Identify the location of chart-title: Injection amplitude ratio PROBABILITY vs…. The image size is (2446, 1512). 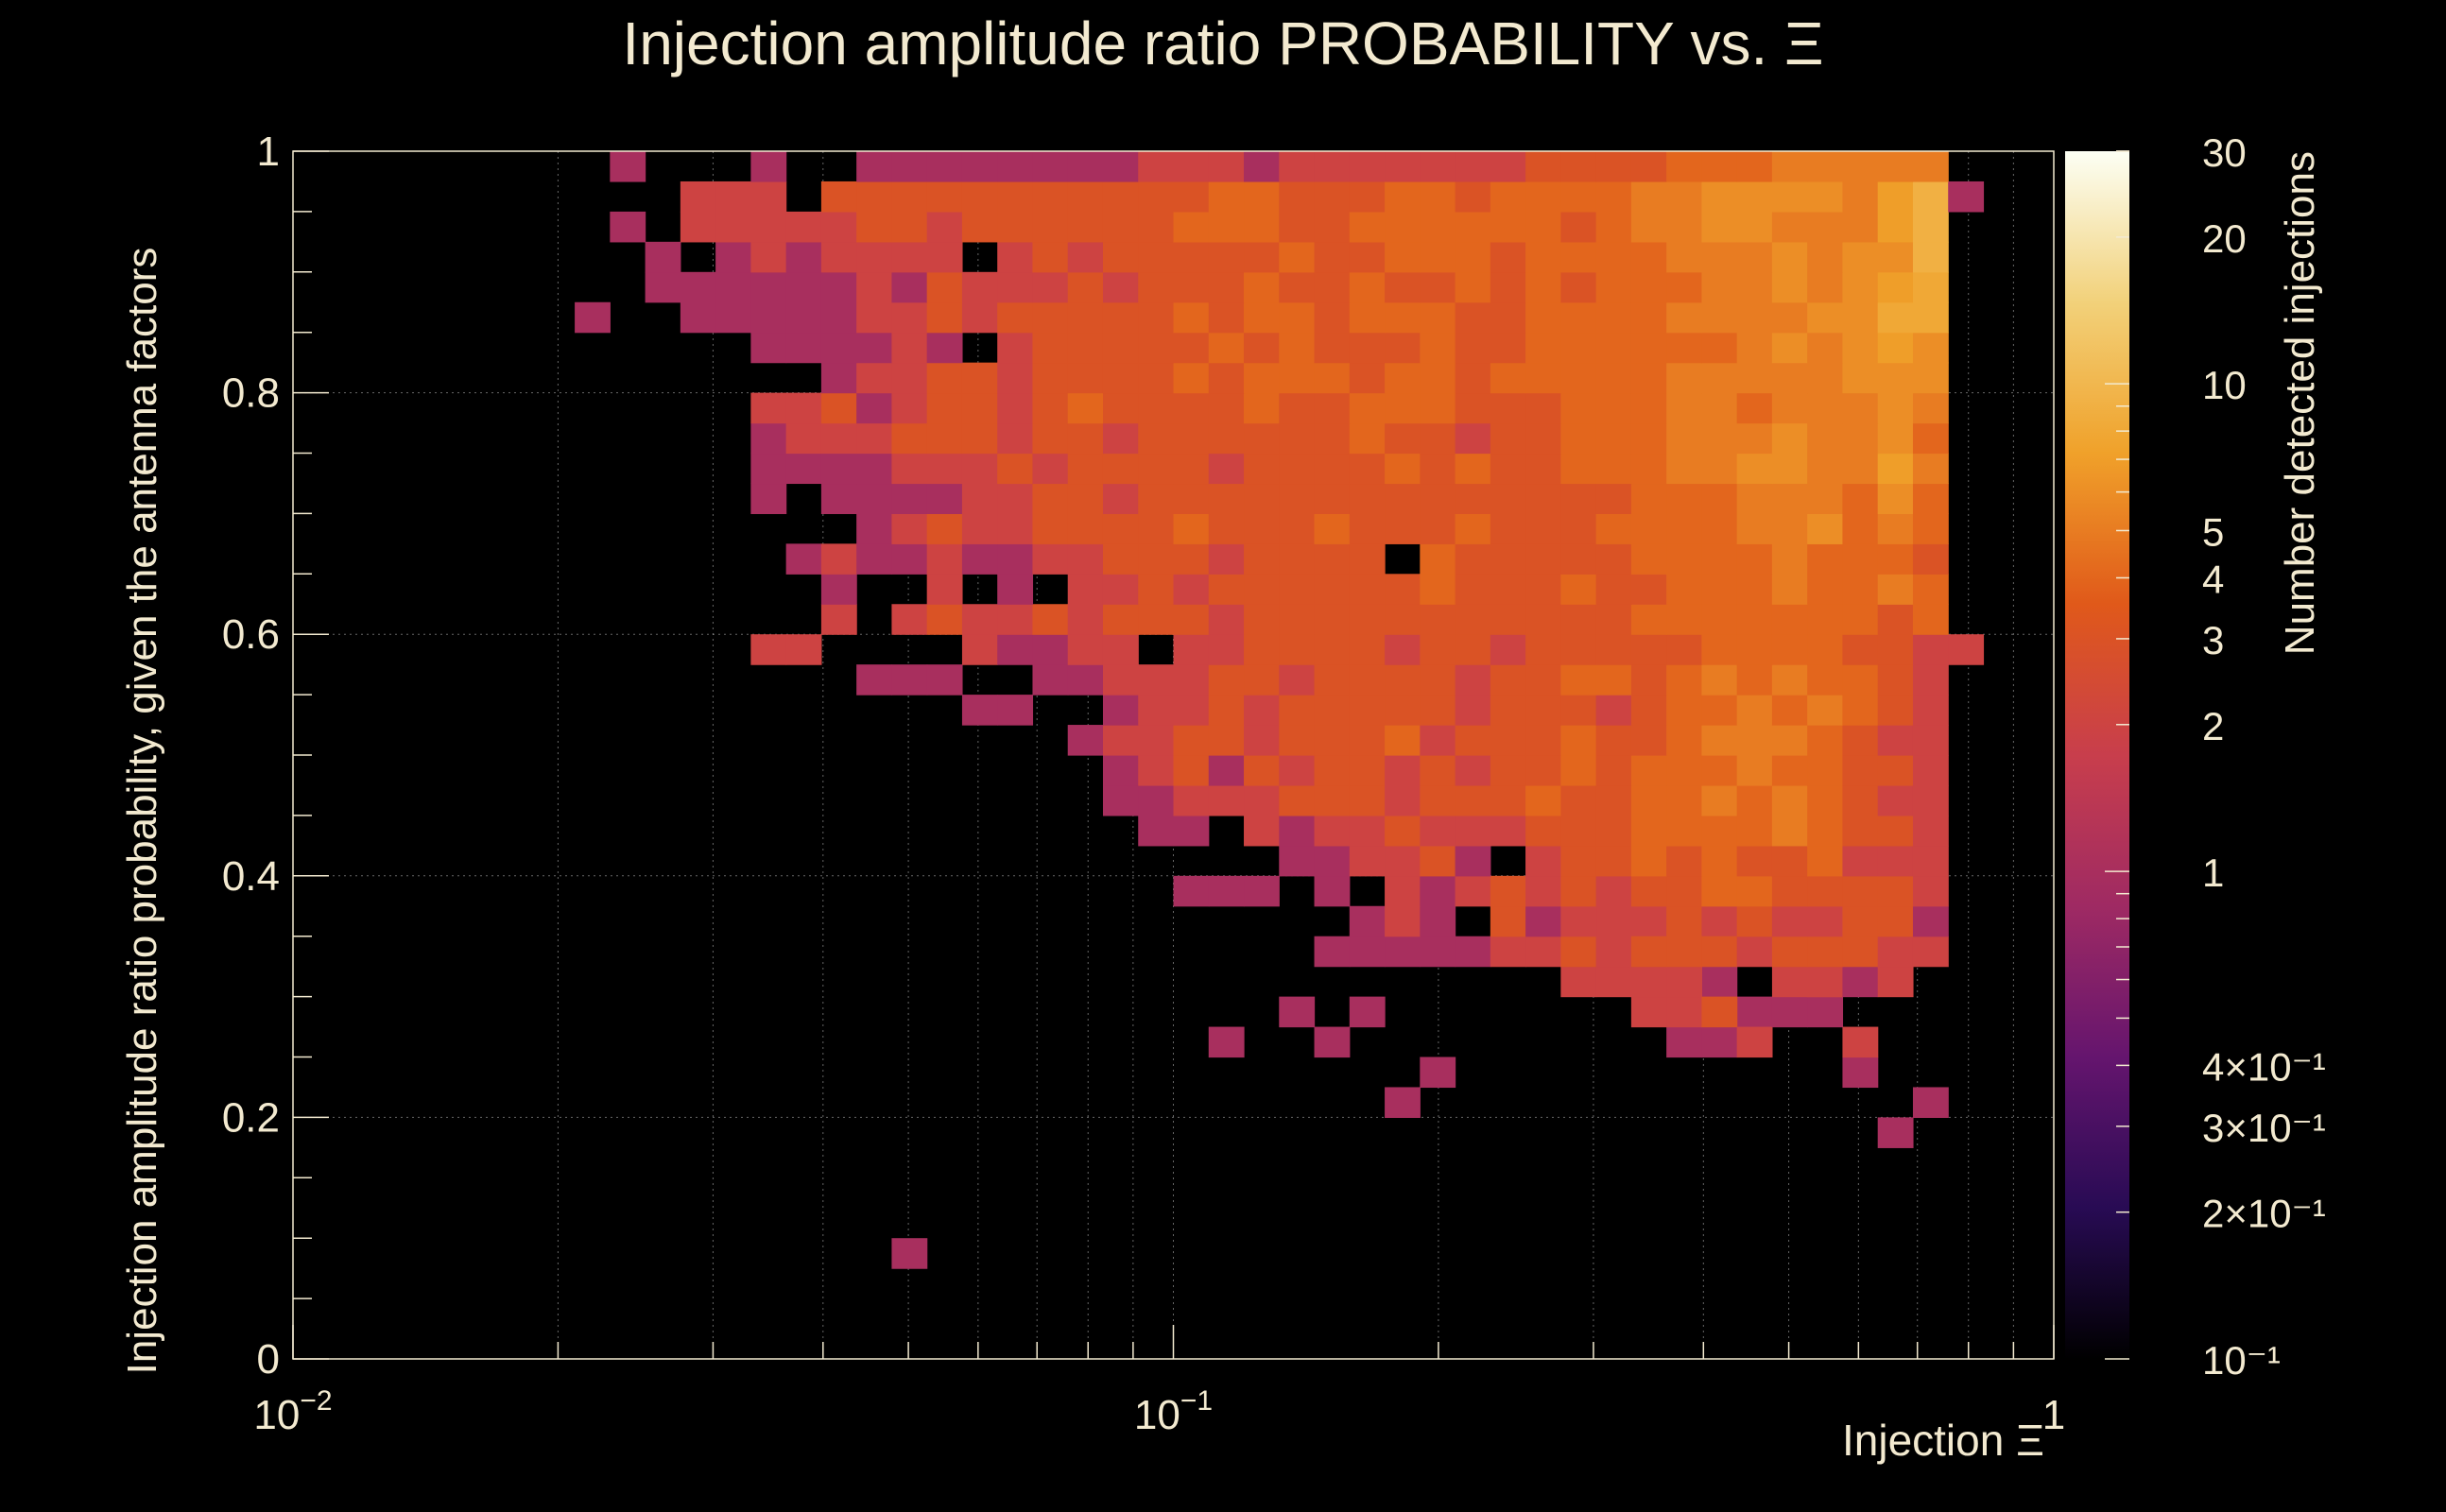
(1222, 43).